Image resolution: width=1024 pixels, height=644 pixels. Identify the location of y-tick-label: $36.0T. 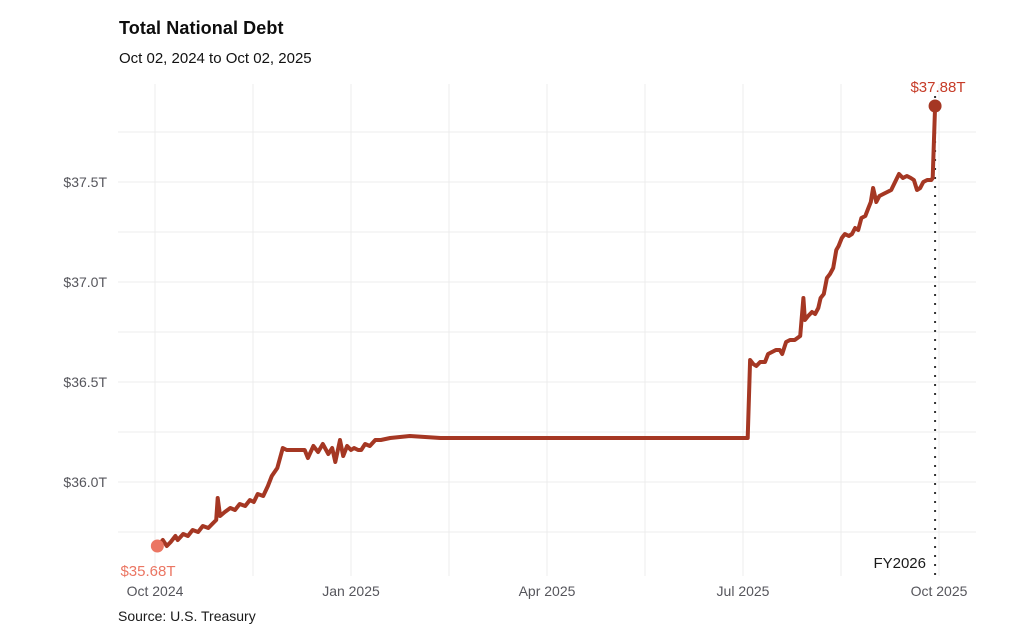
(85, 482).